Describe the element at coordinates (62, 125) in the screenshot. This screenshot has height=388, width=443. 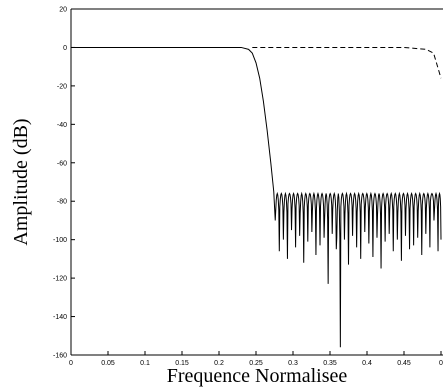
I see `y-tick-label: -40` at that location.